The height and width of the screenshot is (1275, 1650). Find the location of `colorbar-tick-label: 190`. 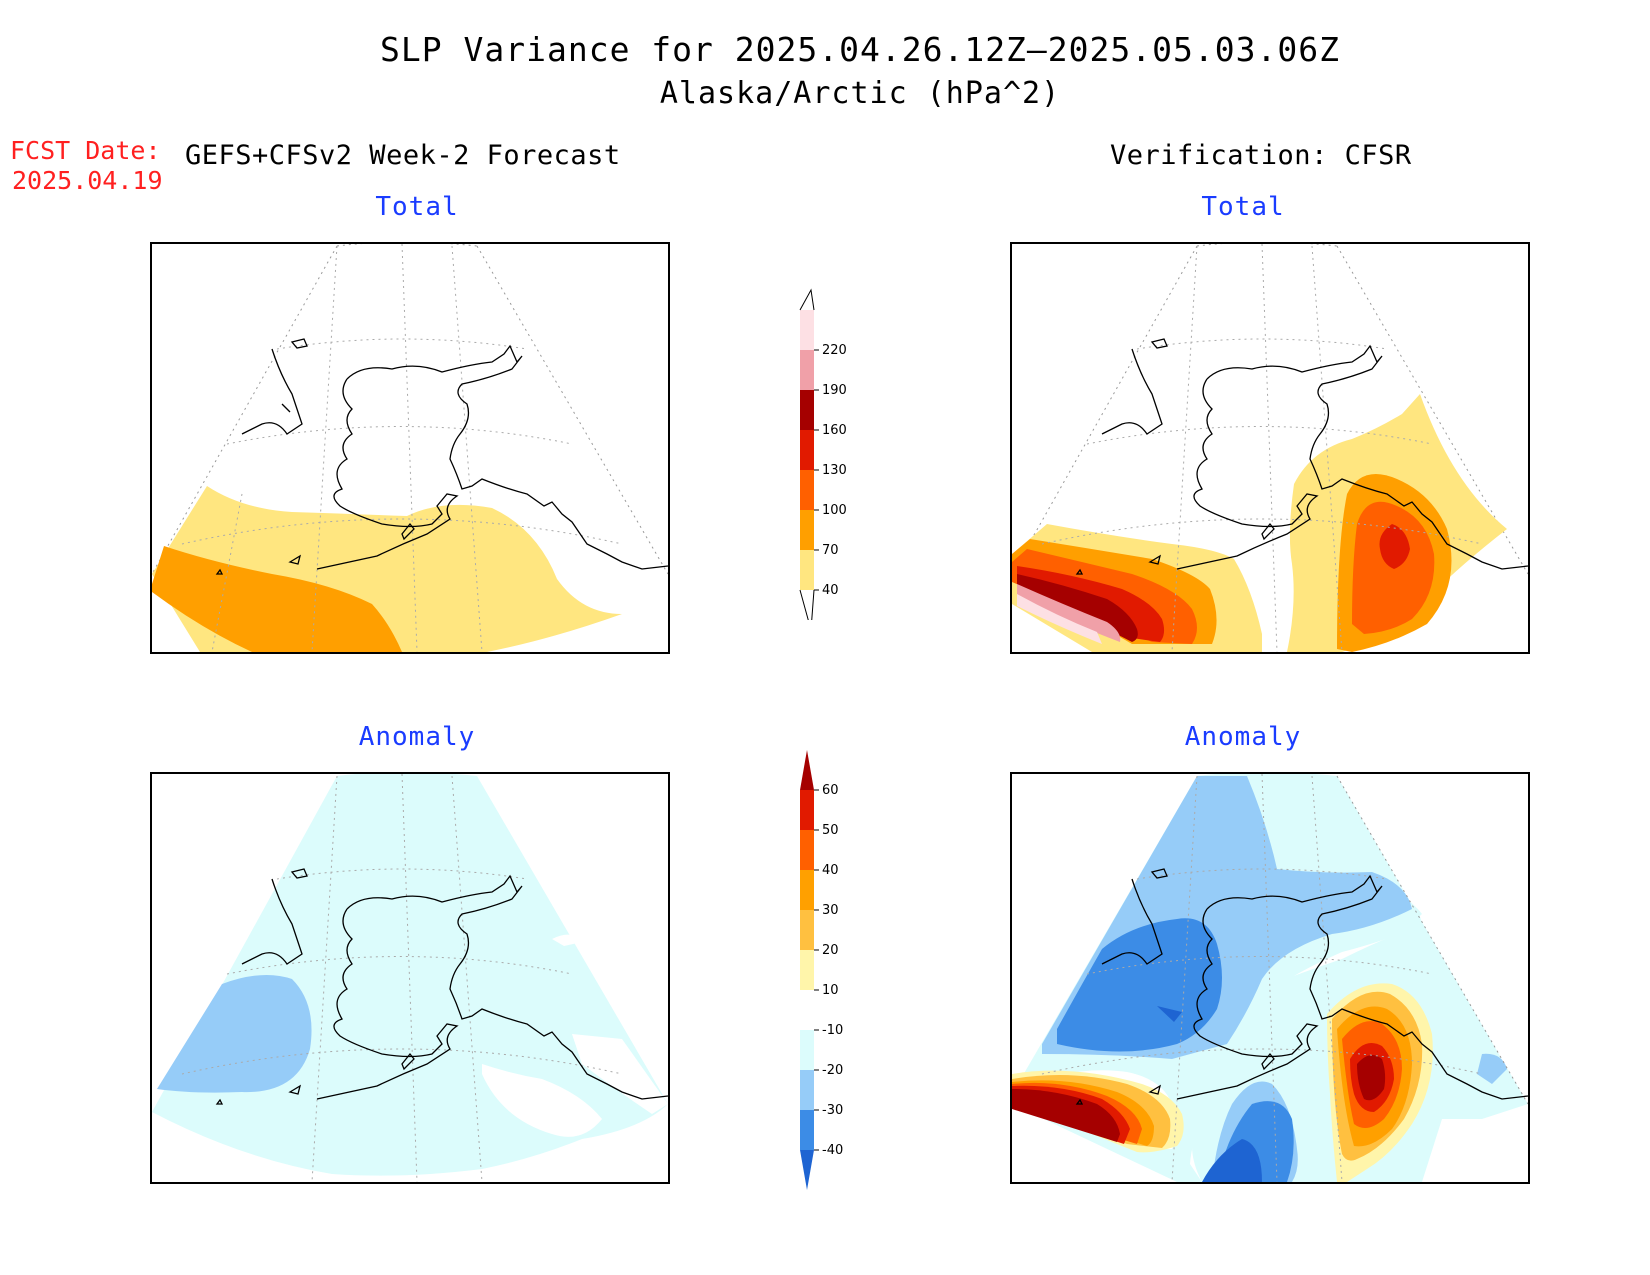

colorbar-tick-label: 190 is located at coordinates (834, 390).